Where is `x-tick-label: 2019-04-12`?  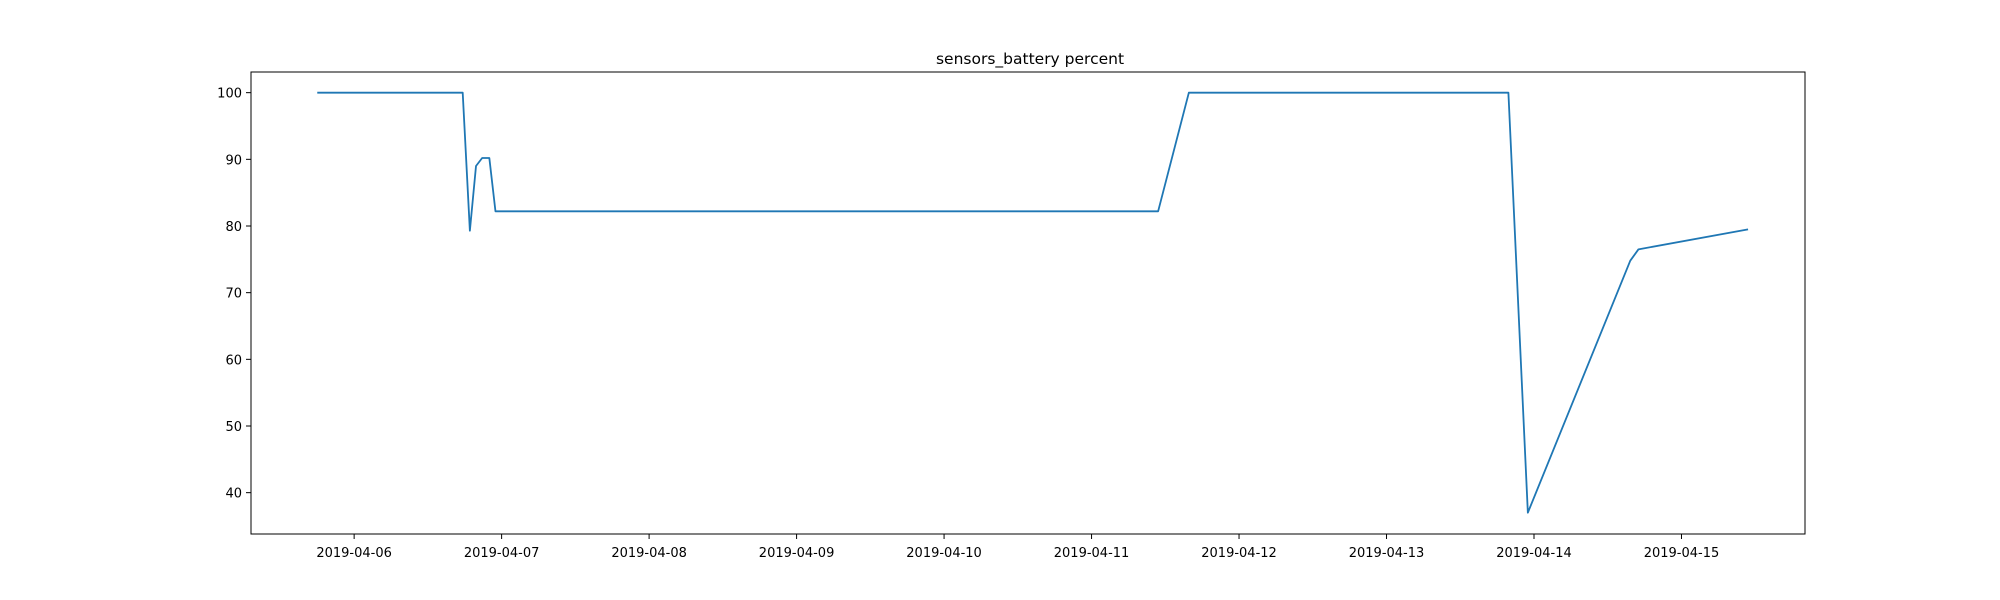
x-tick-label: 2019-04-12 is located at coordinates (1239, 553).